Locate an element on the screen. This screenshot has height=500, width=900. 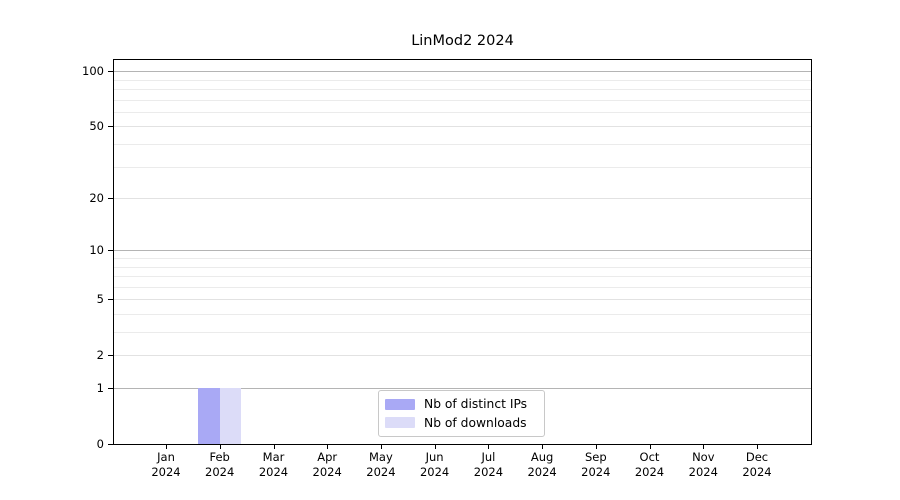
x-tick-label: Mar 2024 is located at coordinates (273, 464).